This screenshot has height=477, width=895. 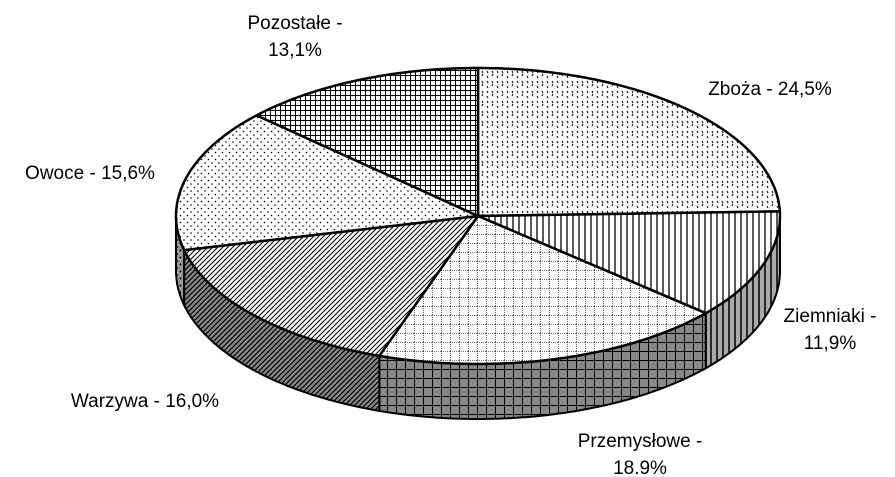 I want to click on slice-label-line: 11,9%, so click(x=830, y=343).